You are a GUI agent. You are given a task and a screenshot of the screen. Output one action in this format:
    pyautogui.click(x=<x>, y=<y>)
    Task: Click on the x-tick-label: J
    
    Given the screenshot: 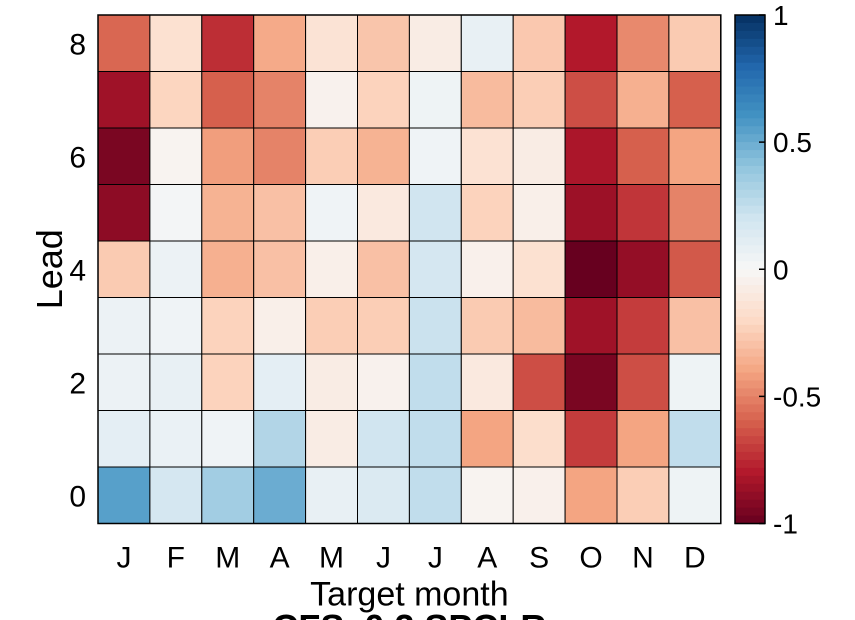 What is the action you would take?
    pyautogui.click(x=123, y=558)
    